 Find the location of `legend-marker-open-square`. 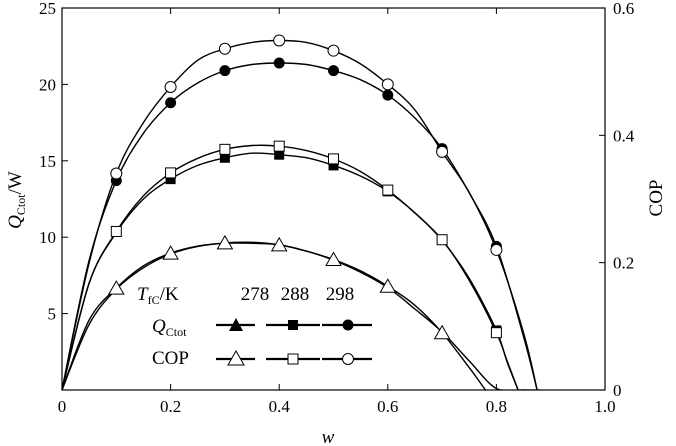

legend-marker-open-square is located at coordinates (293, 359).